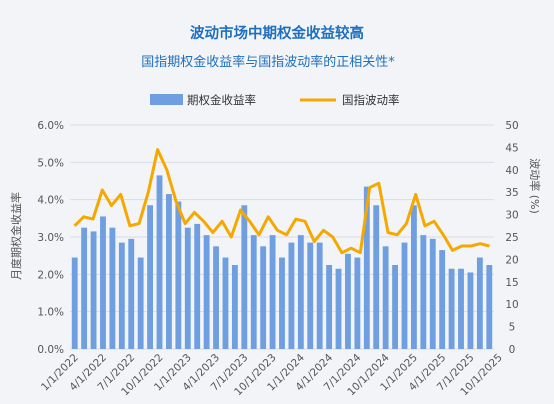  I want to click on right-tick-label: 5, so click(512, 328).